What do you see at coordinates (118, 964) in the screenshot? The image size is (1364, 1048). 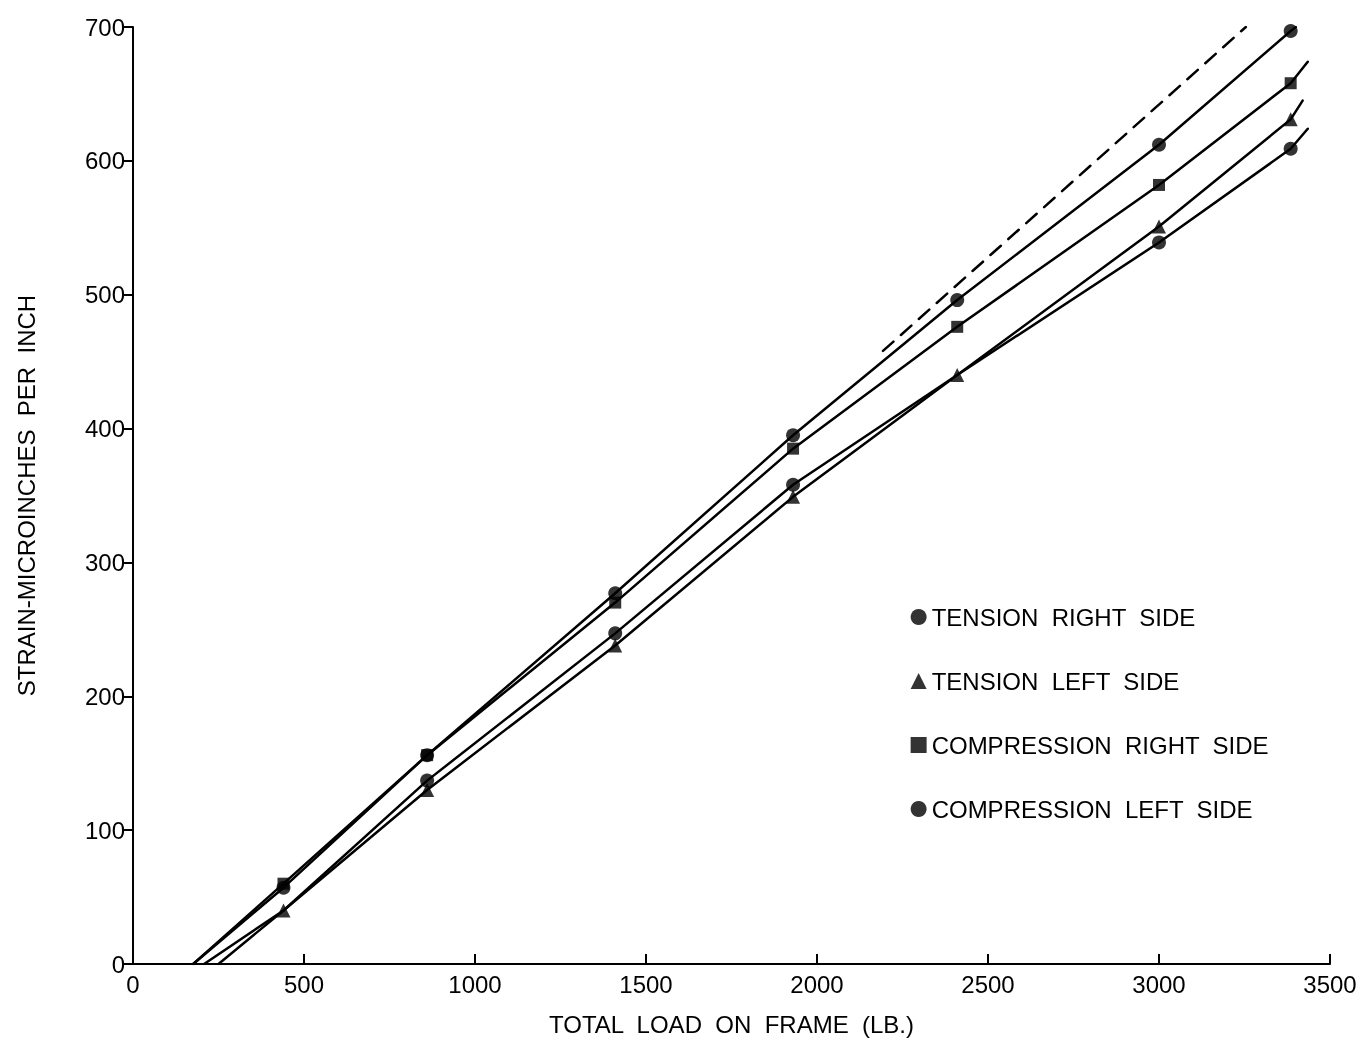 I see `y-tick-label: 0` at bounding box center [118, 964].